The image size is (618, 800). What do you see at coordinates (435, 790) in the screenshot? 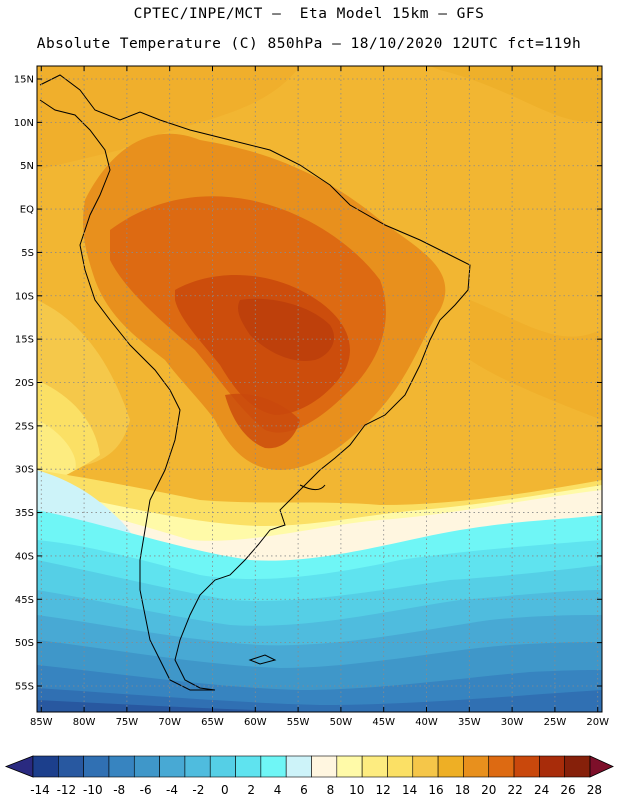
I see `colorbar-label: 16` at bounding box center [435, 790].